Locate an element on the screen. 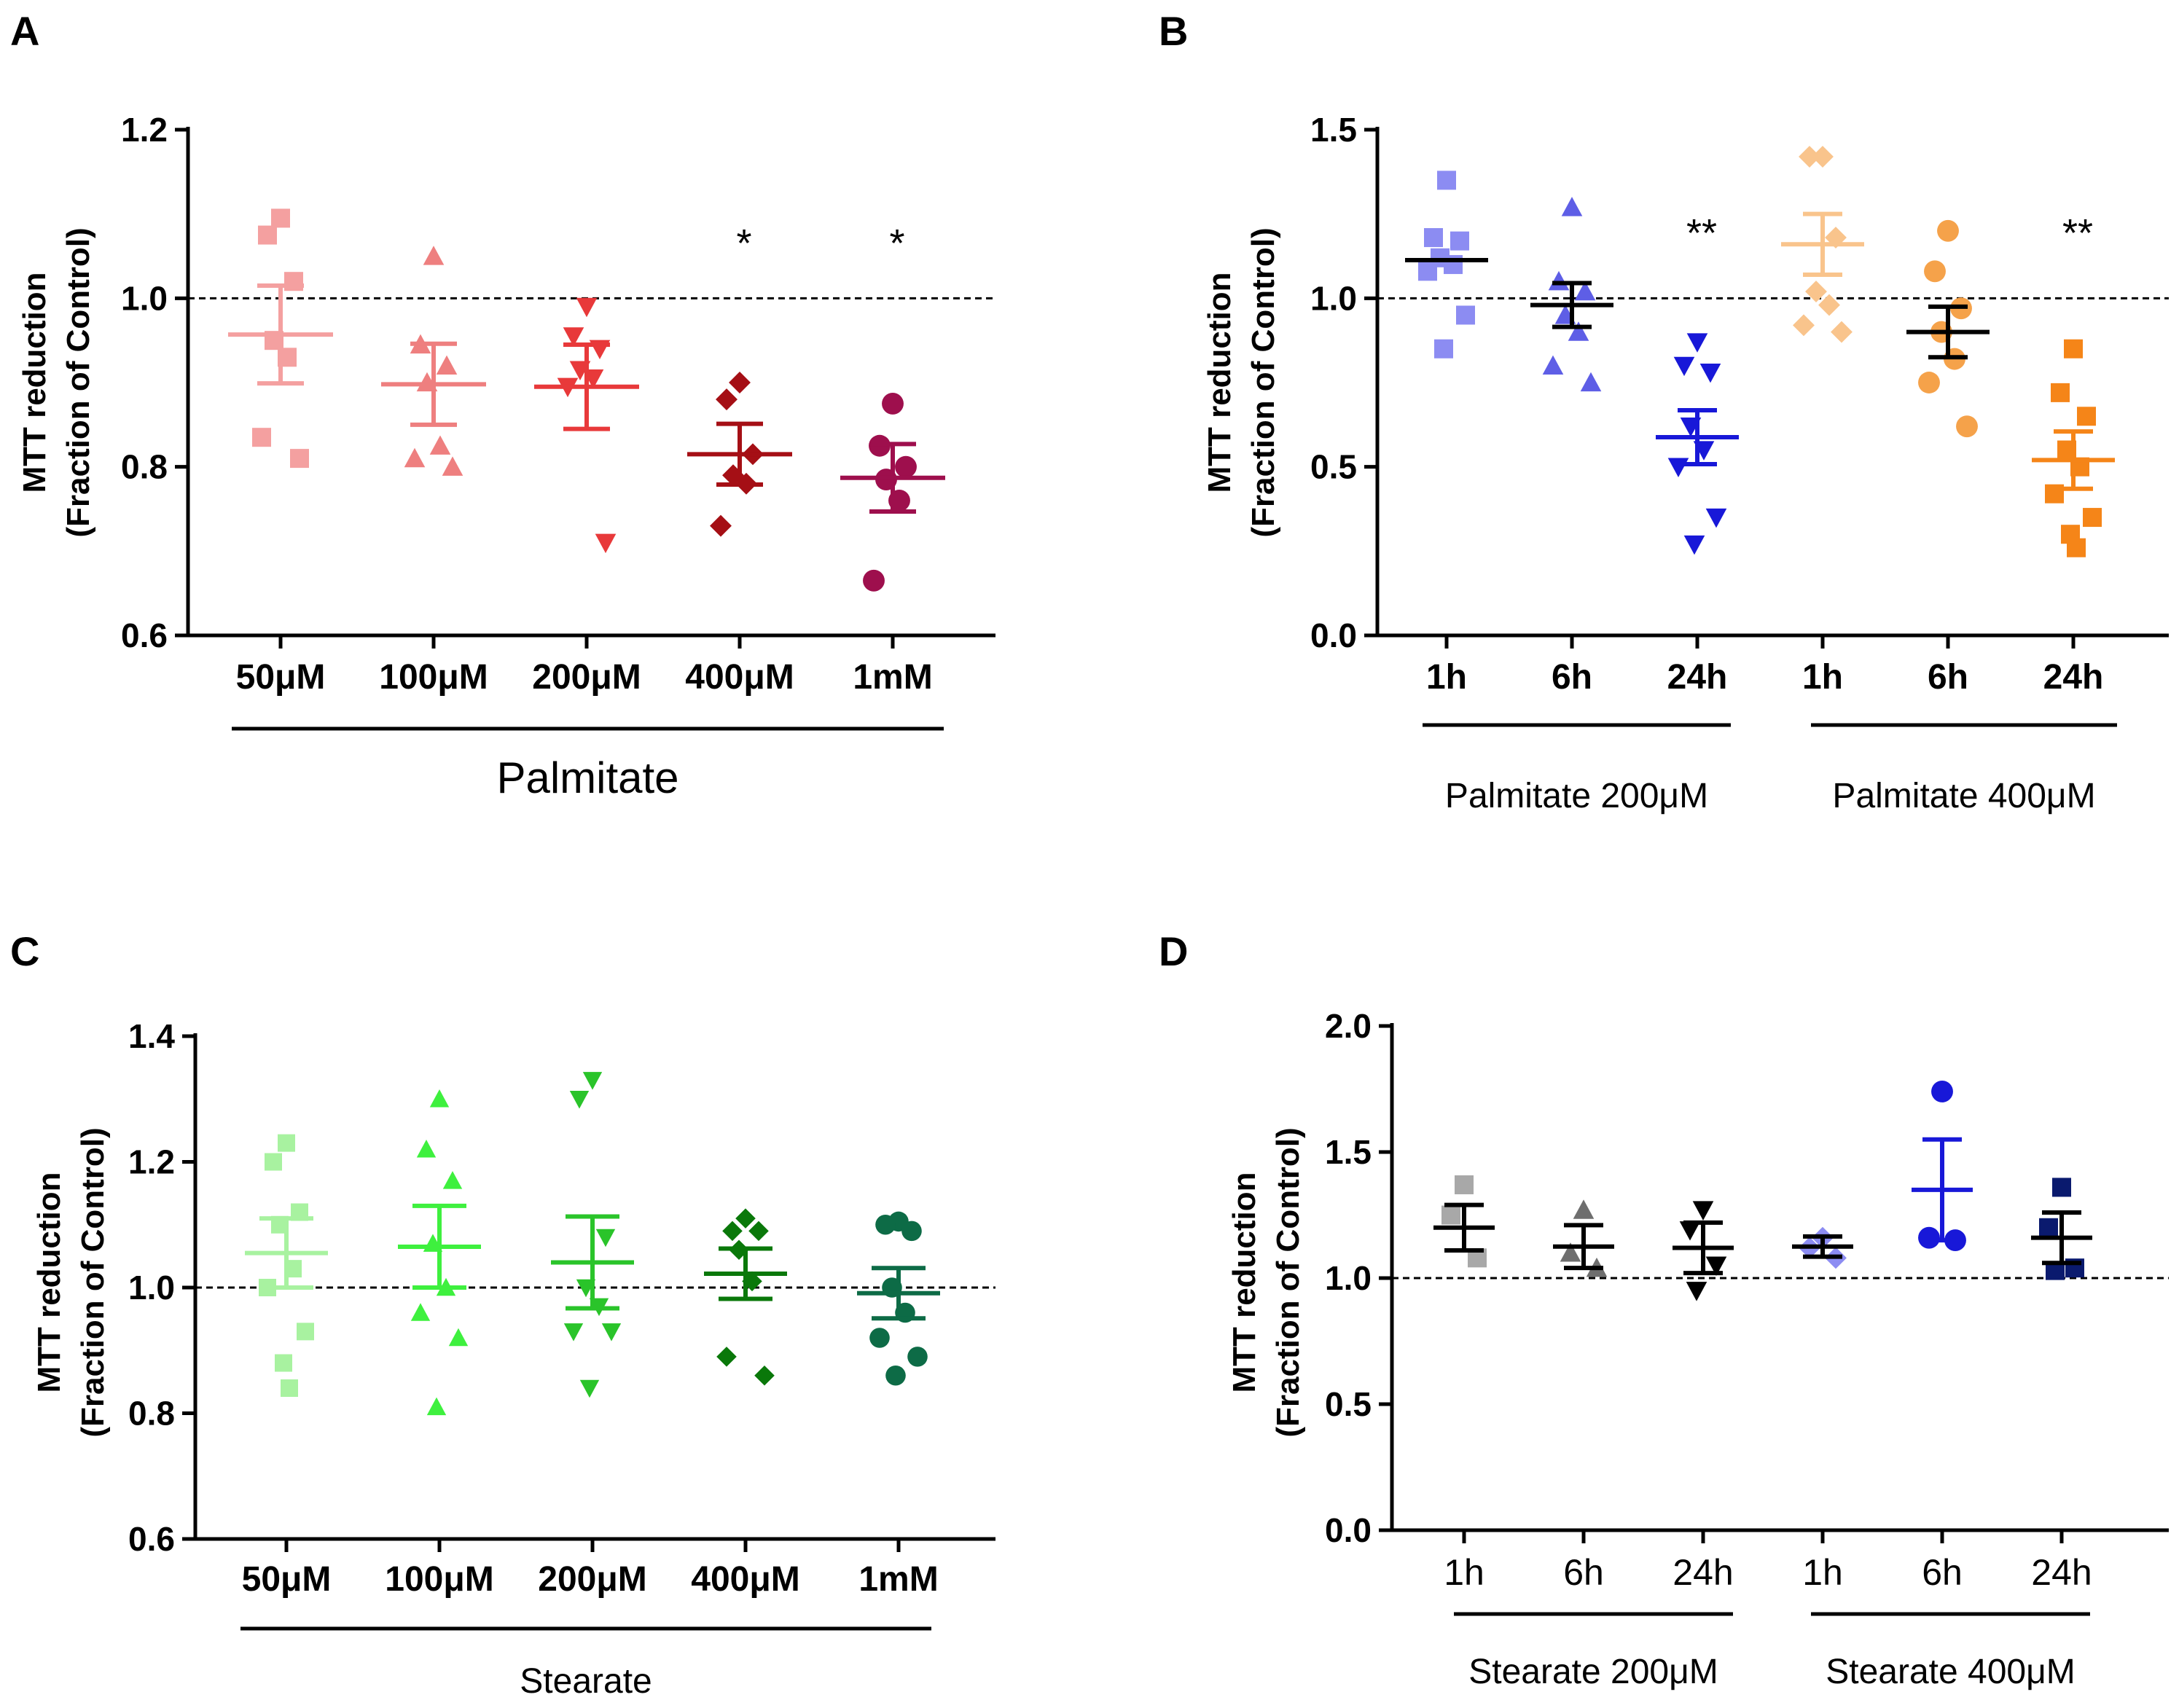 This screenshot has height=1708, width=2179. panel-a-ytick-label: 0.8 is located at coordinates (144, 467).